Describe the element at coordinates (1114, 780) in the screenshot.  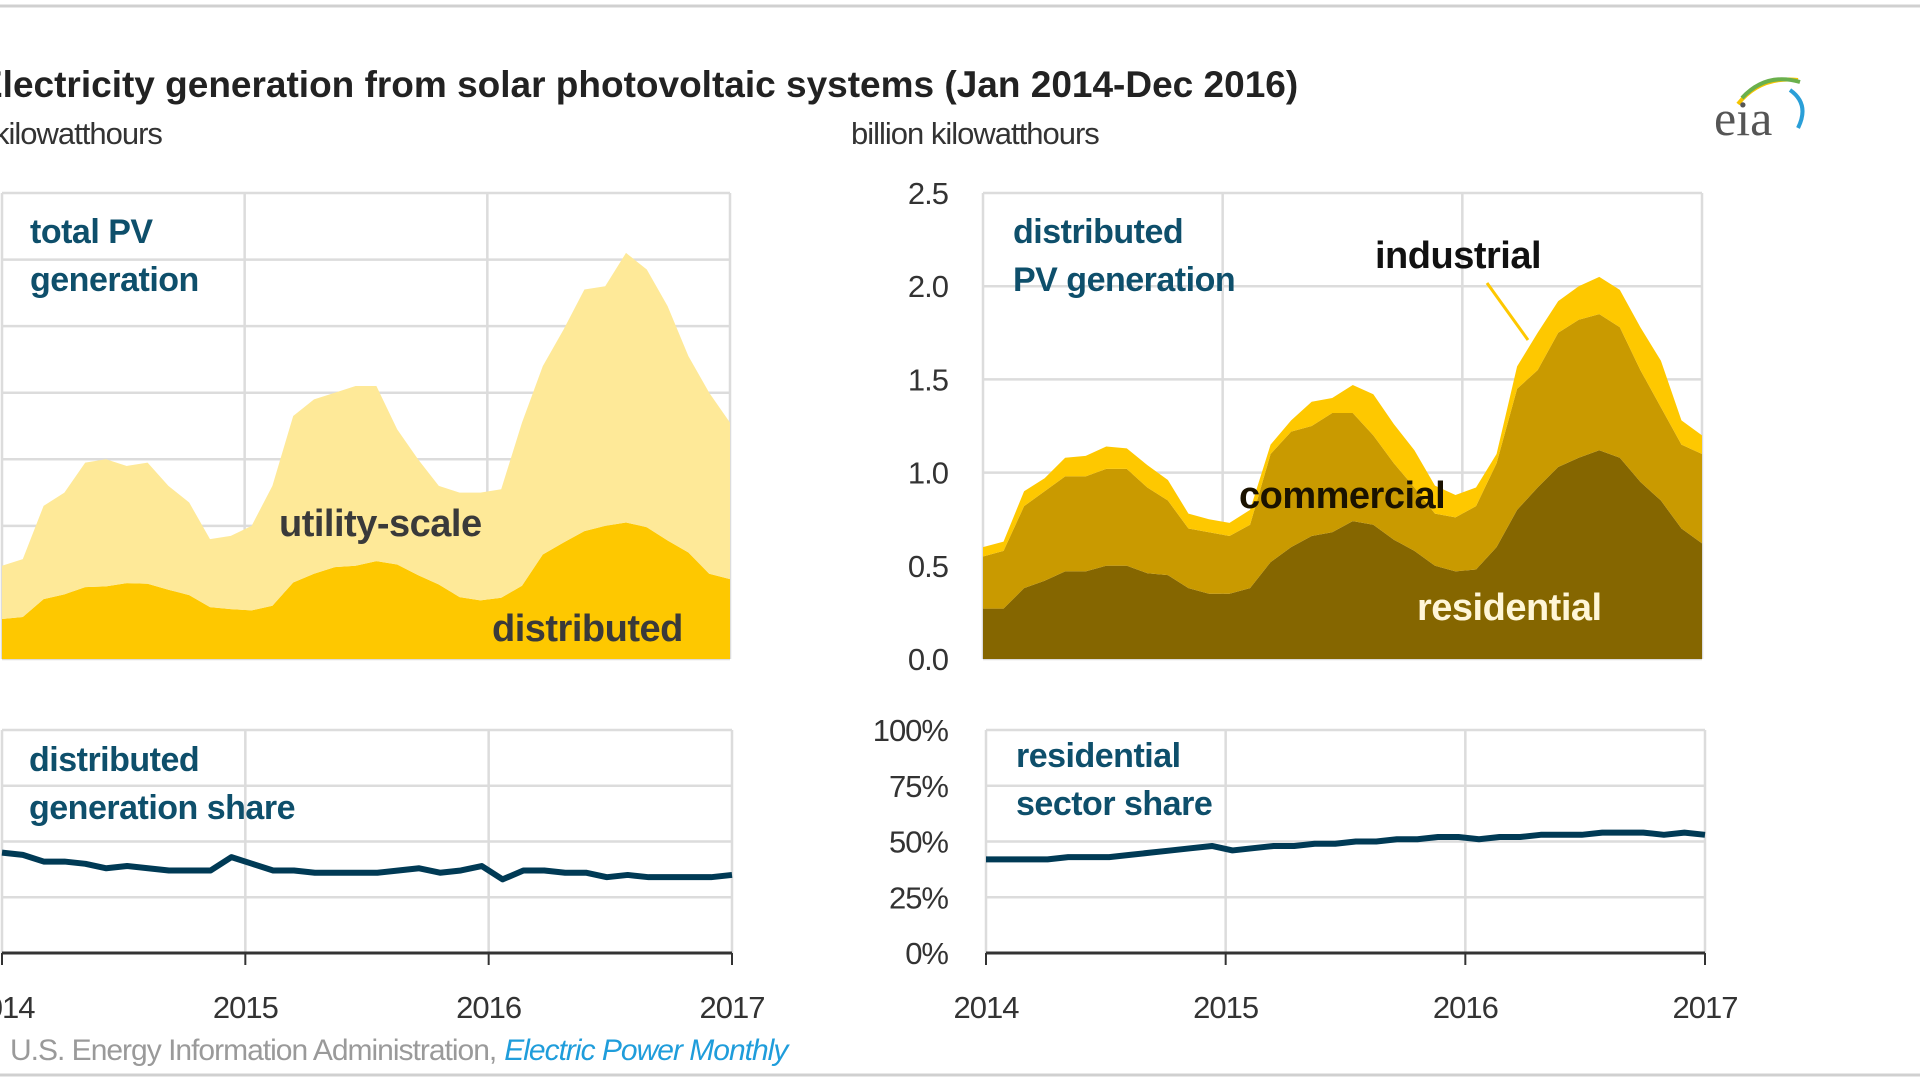
I see `residential-share-label: residential sector share` at that location.